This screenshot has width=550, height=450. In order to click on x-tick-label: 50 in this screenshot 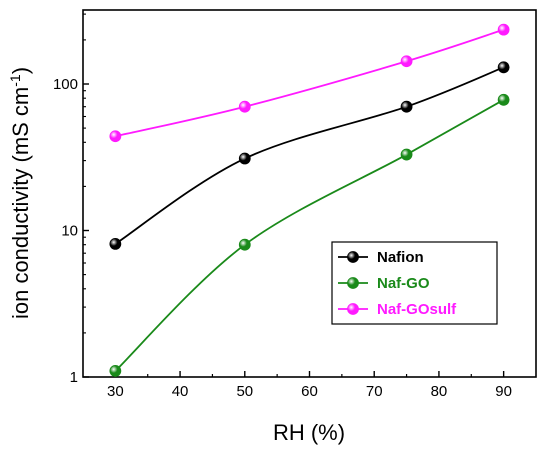, I will do `click(244, 391)`.